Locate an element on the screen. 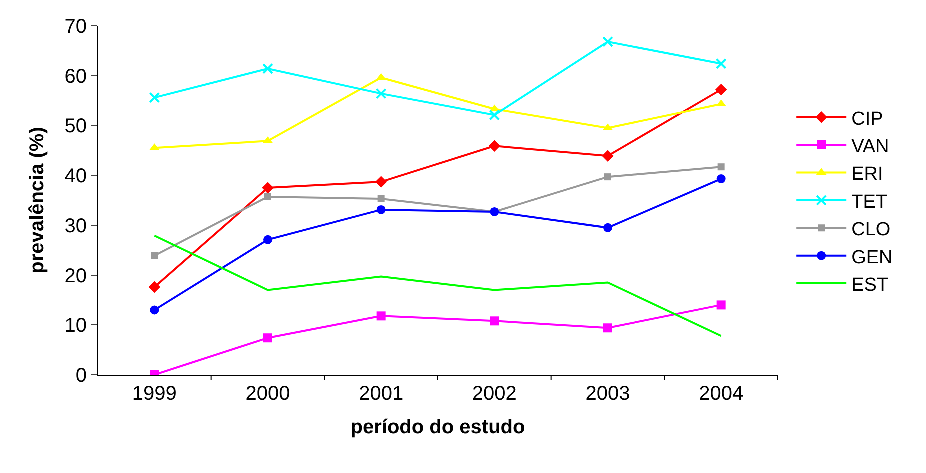  legend-label: GEN is located at coordinates (872, 257).